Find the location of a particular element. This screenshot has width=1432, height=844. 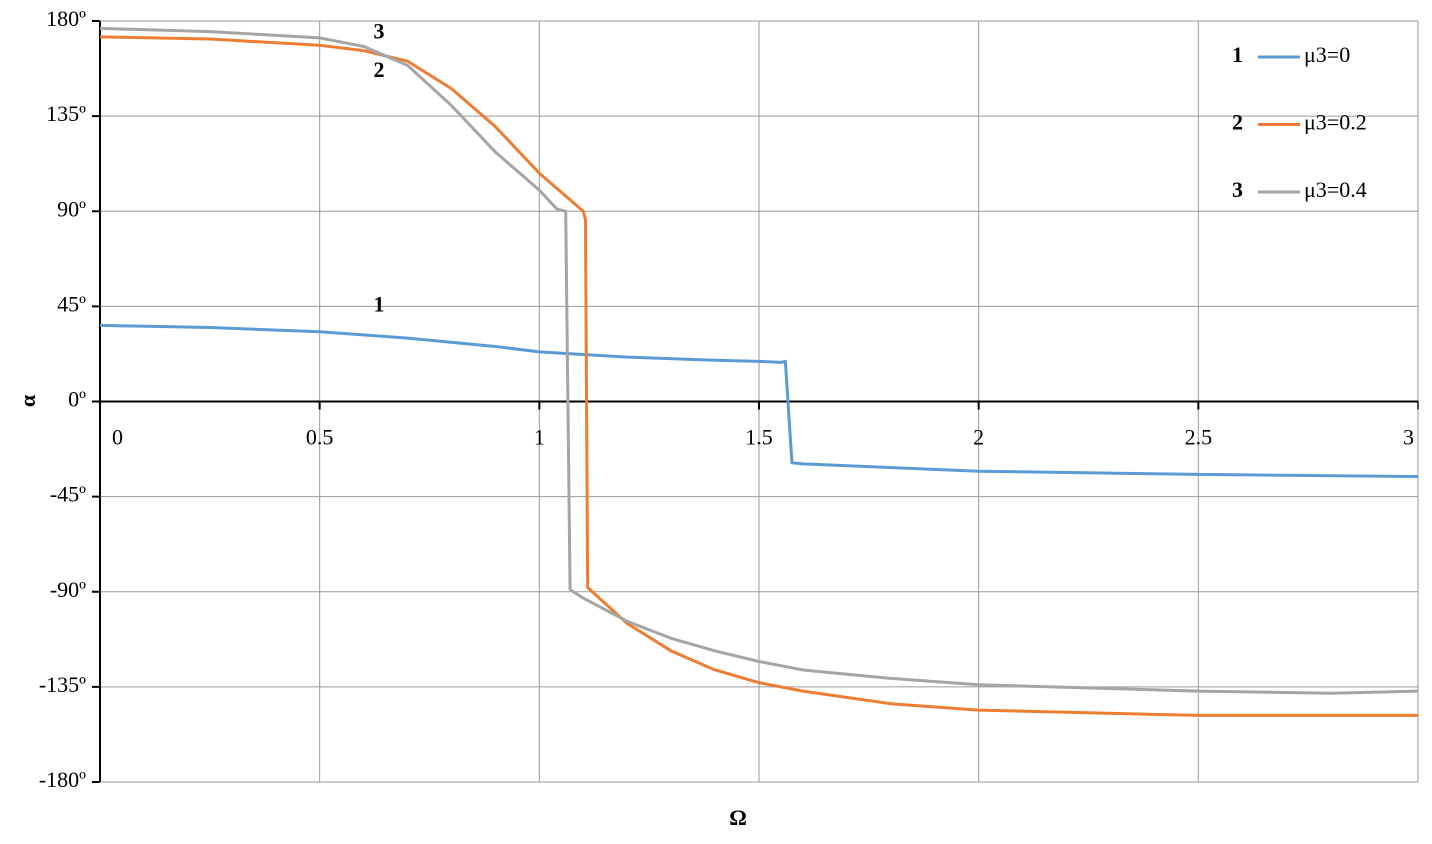

y-tick-label: -180º is located at coordinates (62, 779).